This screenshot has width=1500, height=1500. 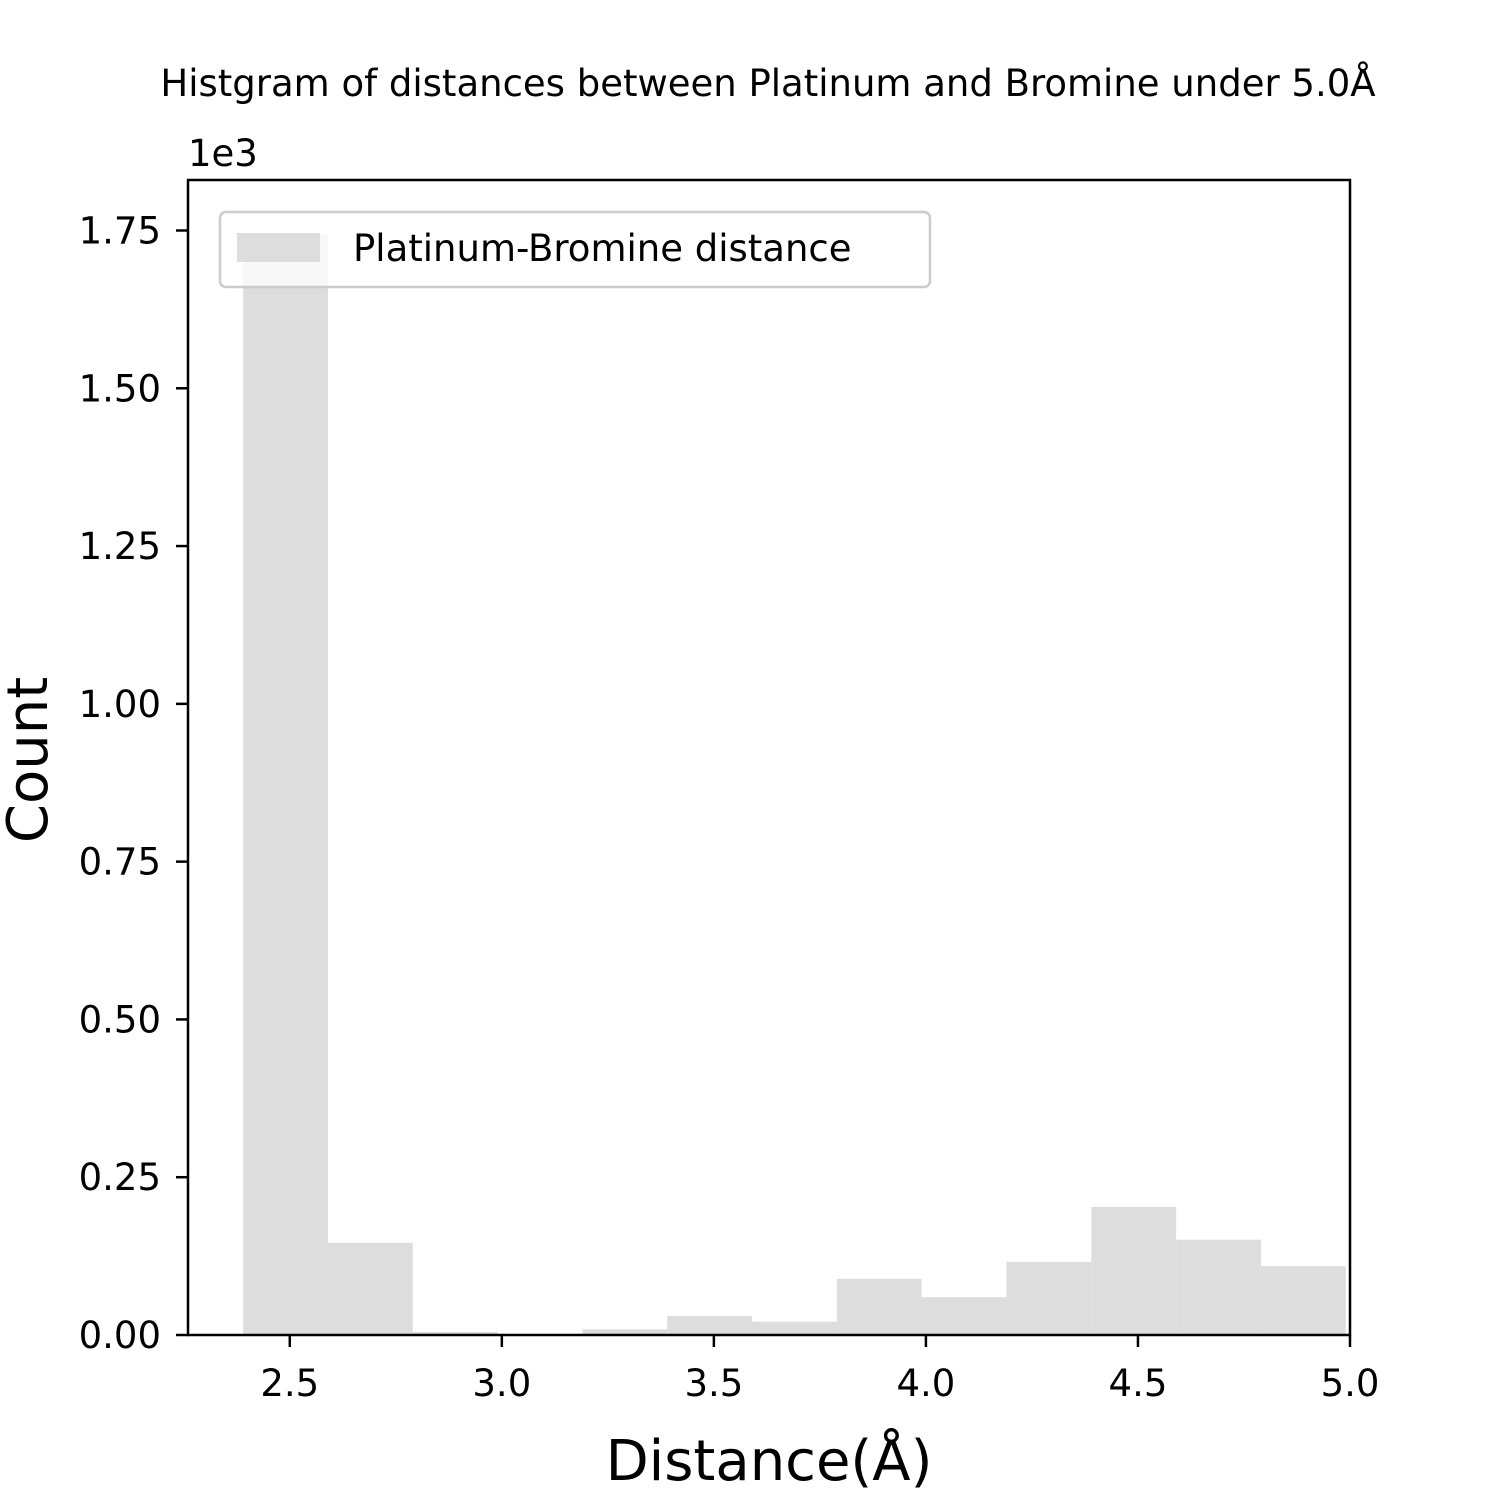 What do you see at coordinates (120, 1335) in the screenshot?
I see `y-tick-label: 0.00` at bounding box center [120, 1335].